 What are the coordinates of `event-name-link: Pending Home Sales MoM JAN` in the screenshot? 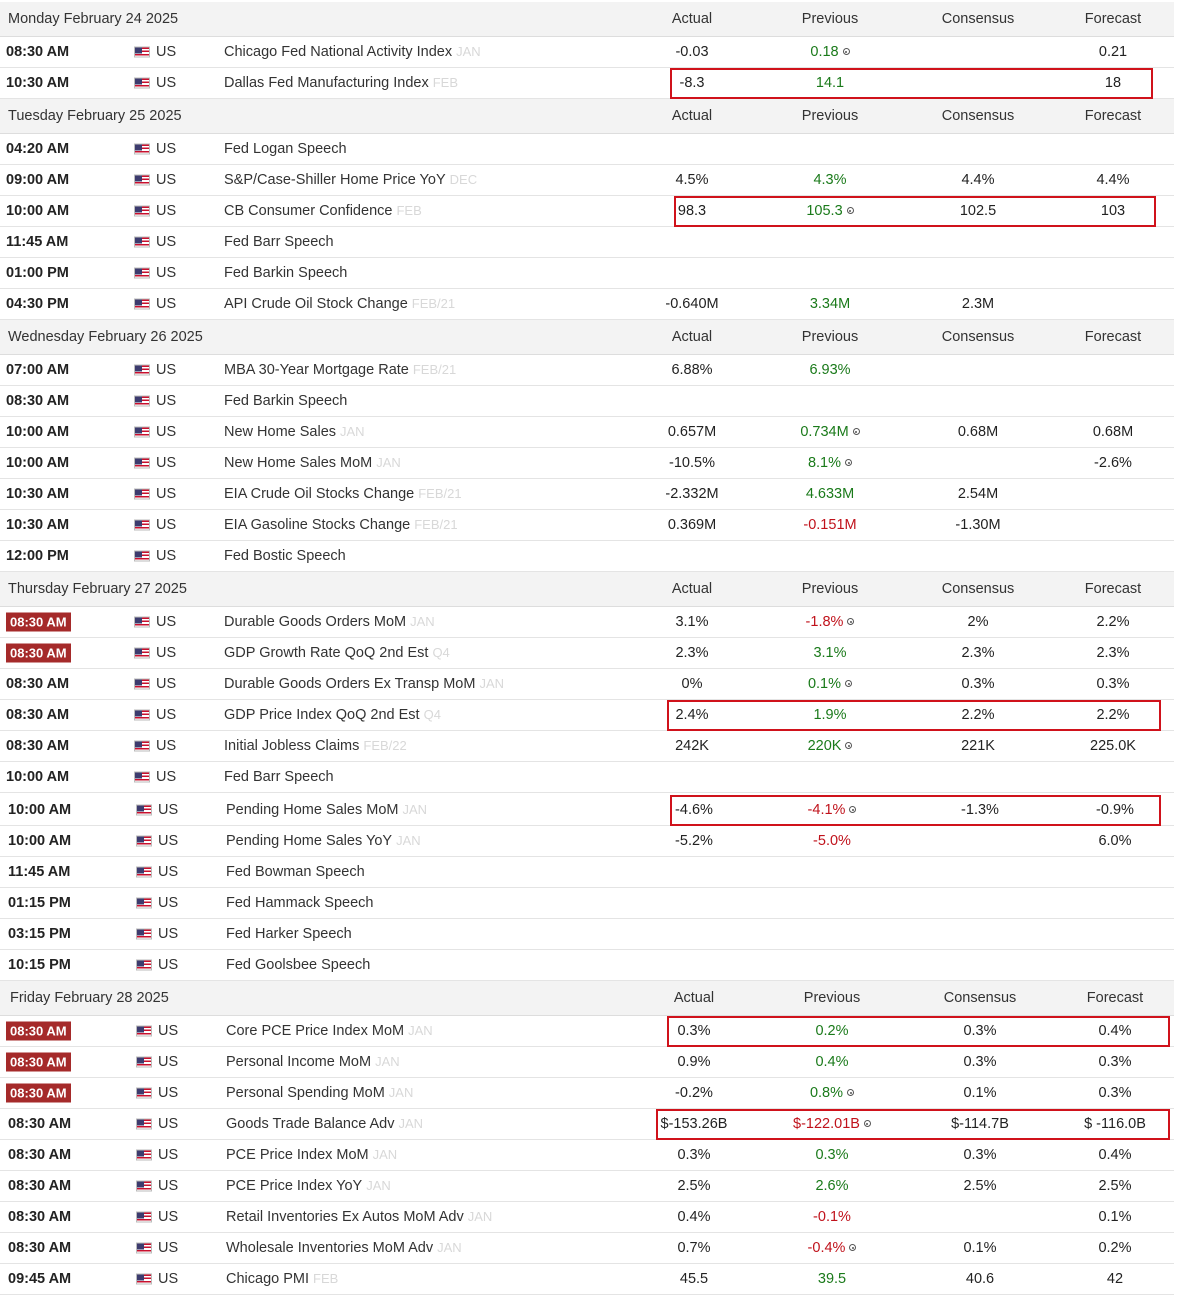 It's located at (326, 810).